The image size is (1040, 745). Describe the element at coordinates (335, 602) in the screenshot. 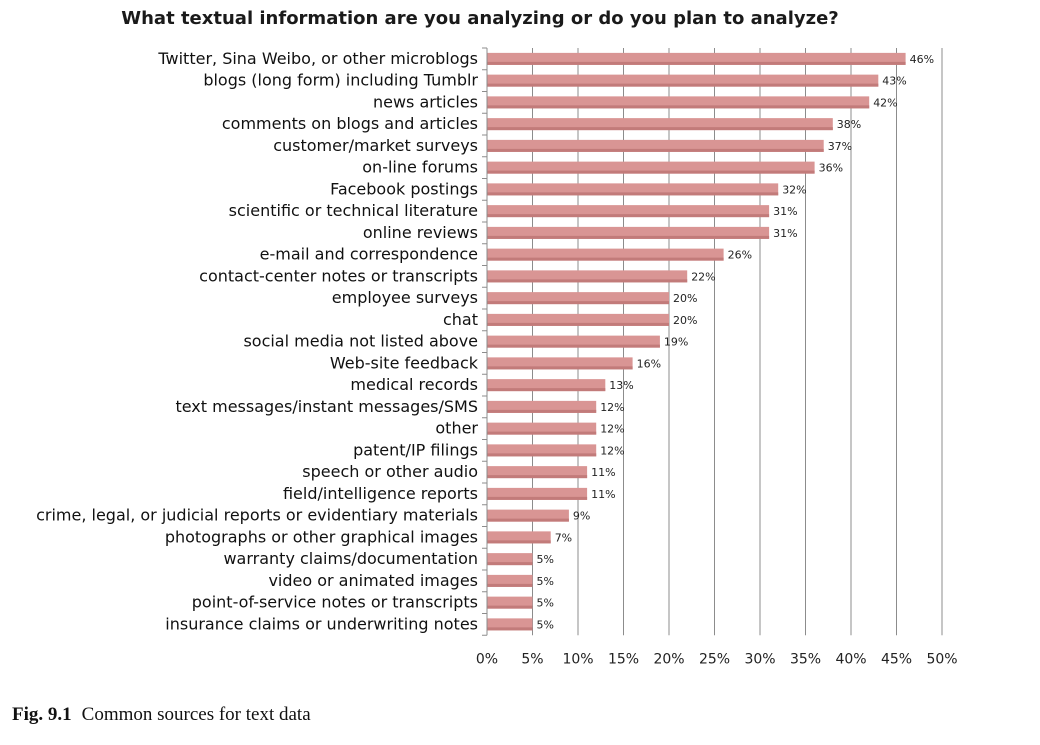

I see `category-label: point-of-service notes or transcripts` at that location.